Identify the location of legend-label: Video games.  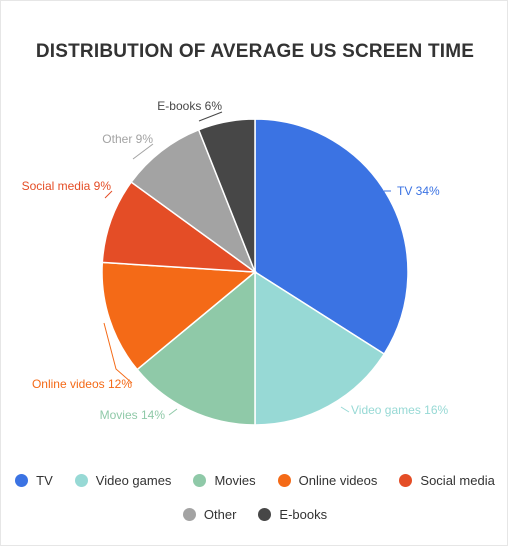
(133, 480).